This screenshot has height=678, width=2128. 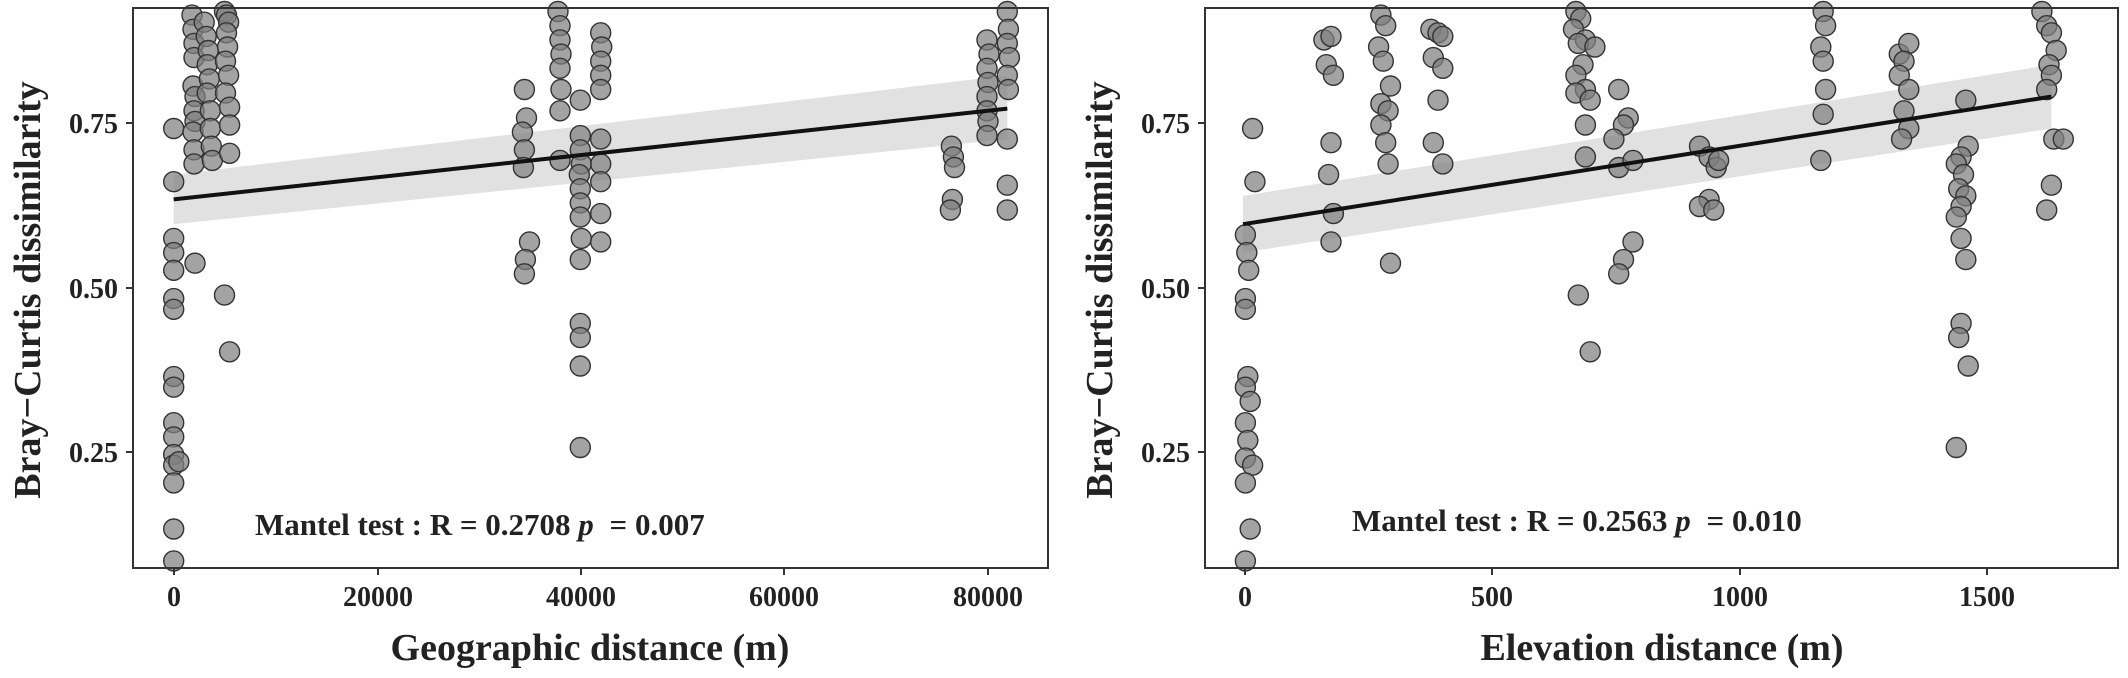 What do you see at coordinates (590, 154) in the screenshot?
I see `panel-geographic-regression-line` at bounding box center [590, 154].